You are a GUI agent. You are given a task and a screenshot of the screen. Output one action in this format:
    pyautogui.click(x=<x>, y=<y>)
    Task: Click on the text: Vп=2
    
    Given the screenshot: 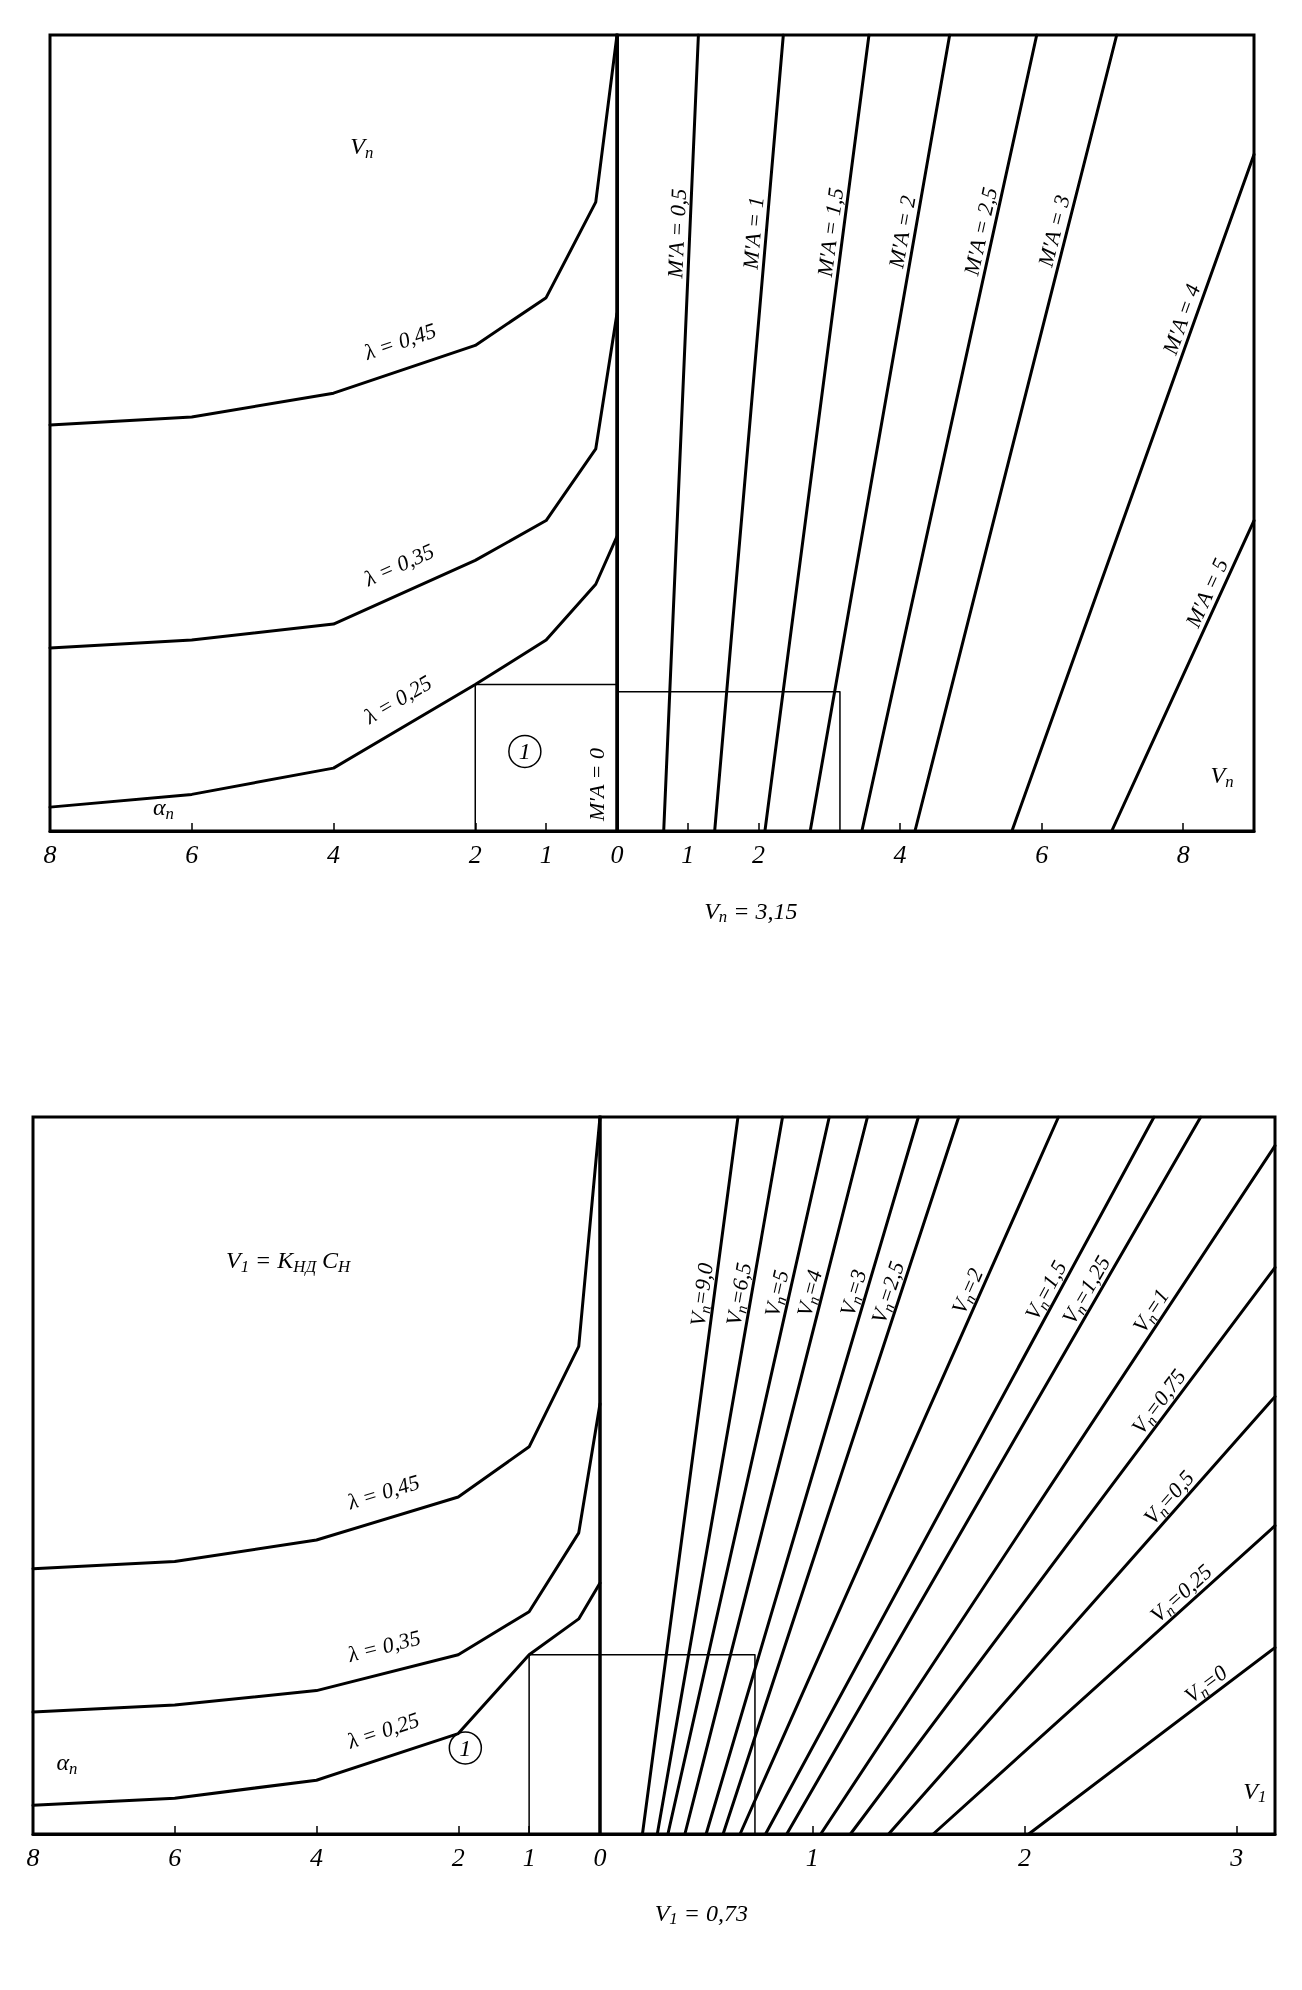 What is the action you would take?
    pyautogui.click(x=967, y=1291)
    